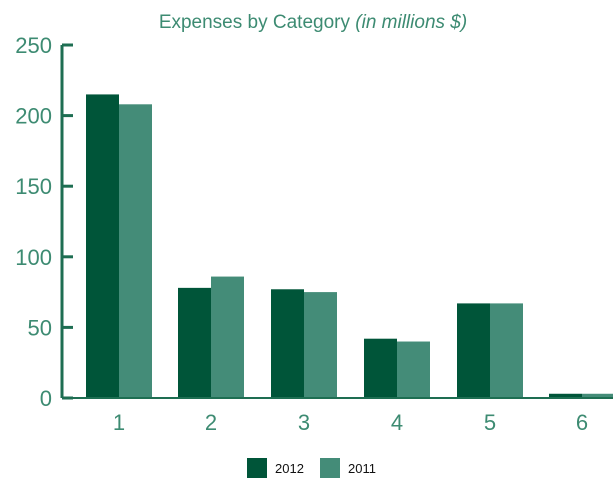 This screenshot has width=613, height=479. What do you see at coordinates (33, 116) in the screenshot?
I see `y-tick-label: 200` at bounding box center [33, 116].